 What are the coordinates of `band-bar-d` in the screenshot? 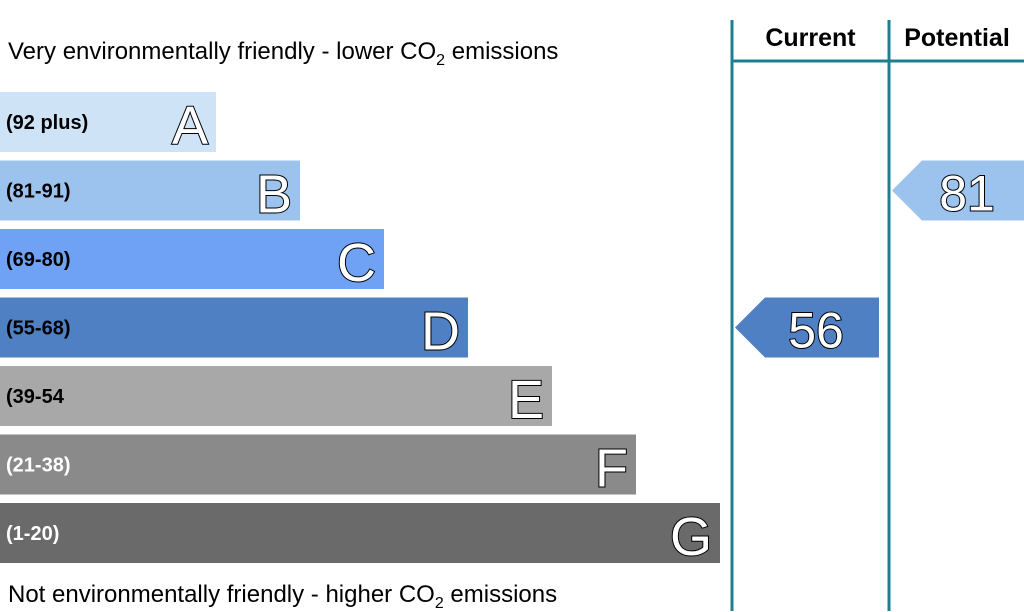 It's located at (234, 327).